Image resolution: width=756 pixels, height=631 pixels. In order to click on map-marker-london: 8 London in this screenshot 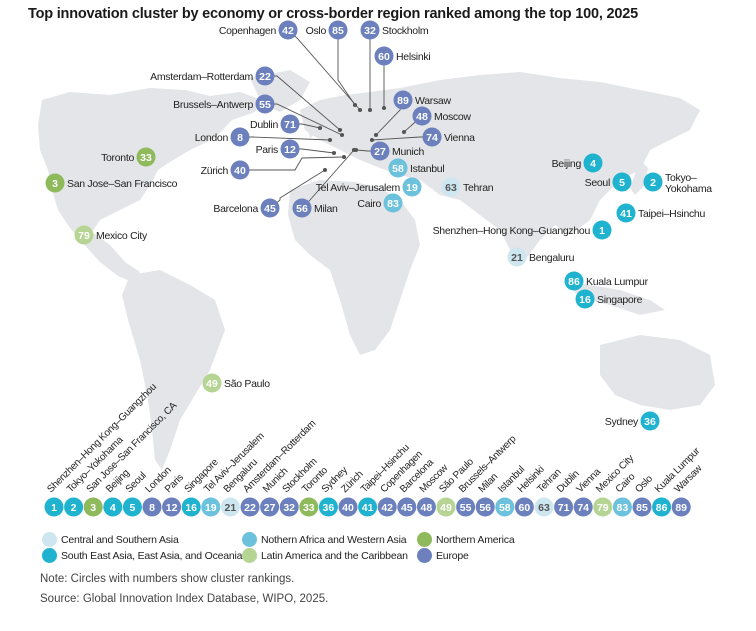, I will do `click(222, 137)`.